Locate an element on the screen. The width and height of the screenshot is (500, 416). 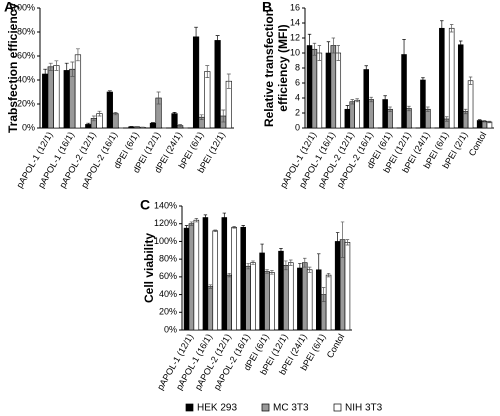
y-tick-label: 14 is located at coordinates (295, 22).